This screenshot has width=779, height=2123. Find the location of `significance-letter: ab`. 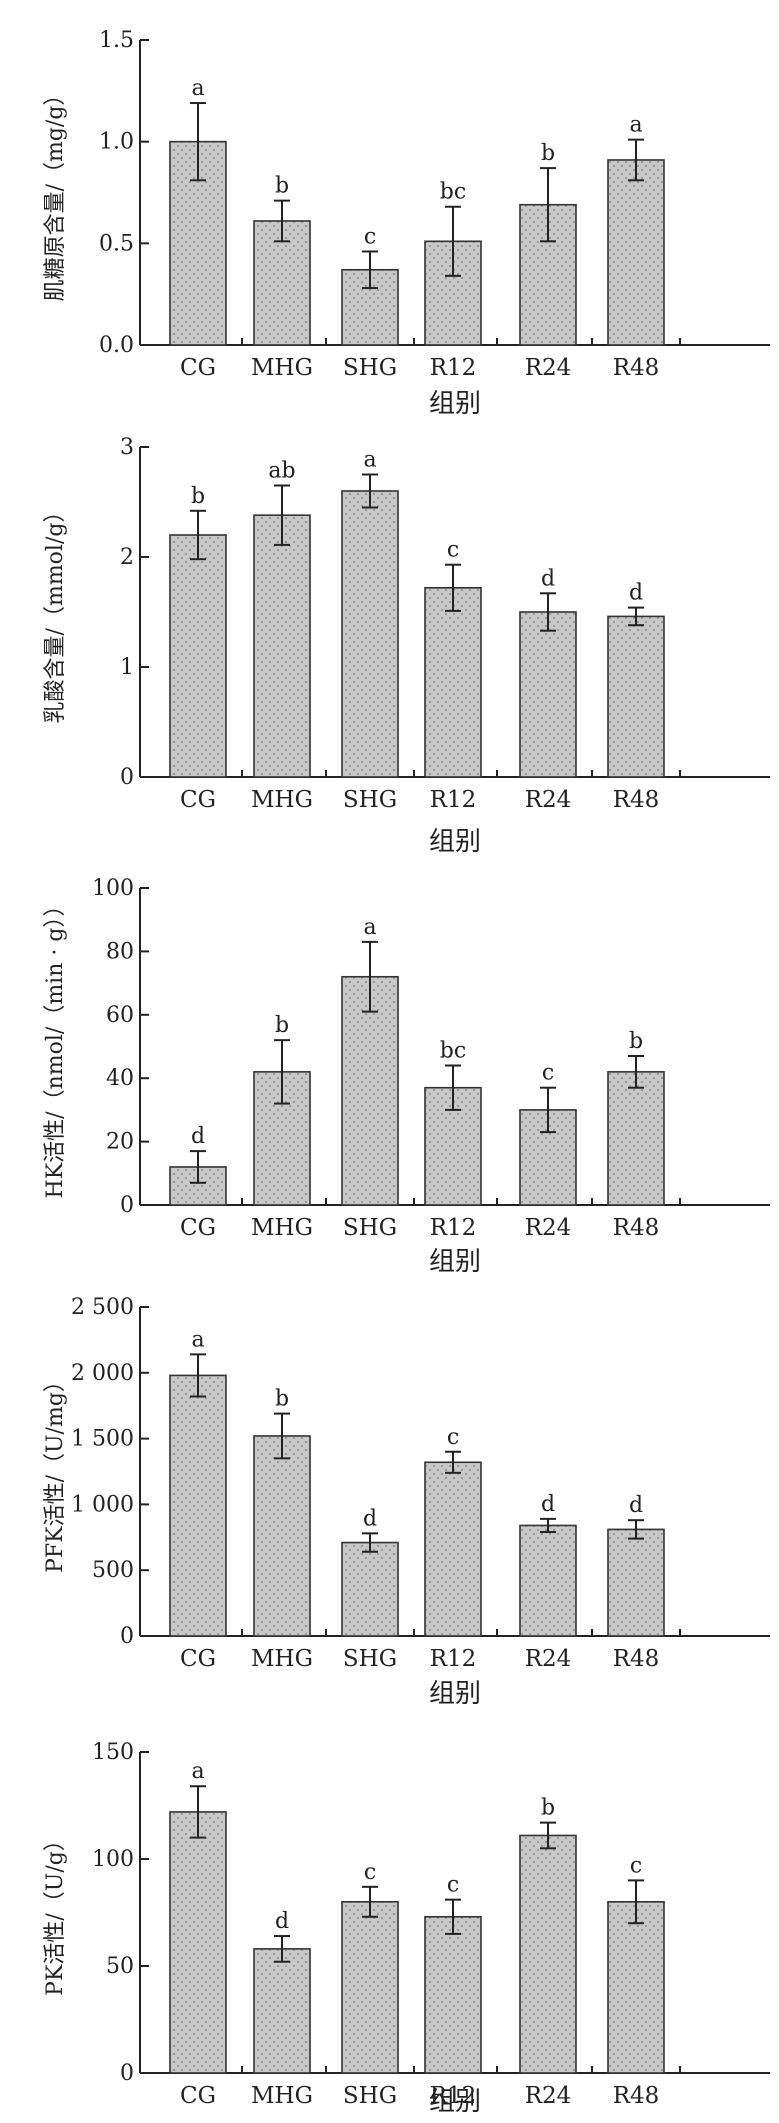

significance-letter: ab is located at coordinates (281, 471).